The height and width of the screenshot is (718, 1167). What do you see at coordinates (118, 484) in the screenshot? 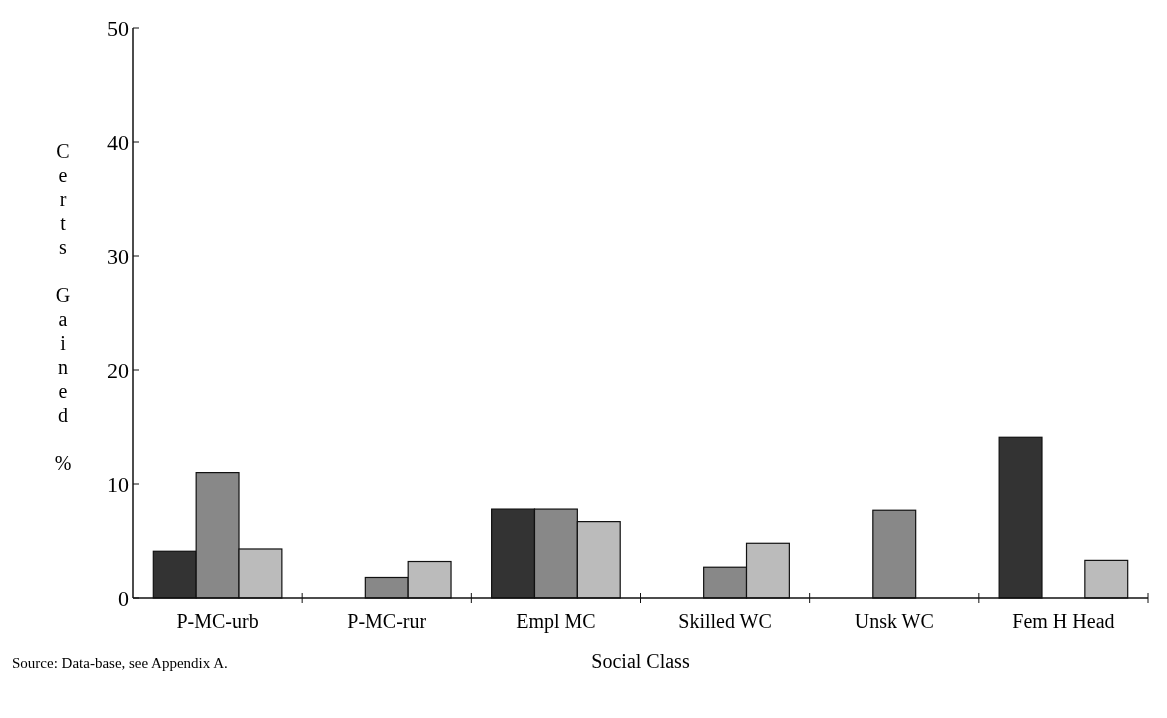
I see `y-tick-label: 10` at bounding box center [118, 484].